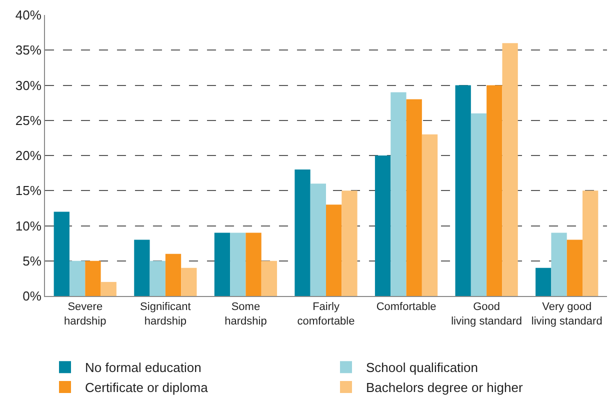 The image size is (615, 410). I want to click on legend-label: Bachelors degree or higher, so click(445, 388).